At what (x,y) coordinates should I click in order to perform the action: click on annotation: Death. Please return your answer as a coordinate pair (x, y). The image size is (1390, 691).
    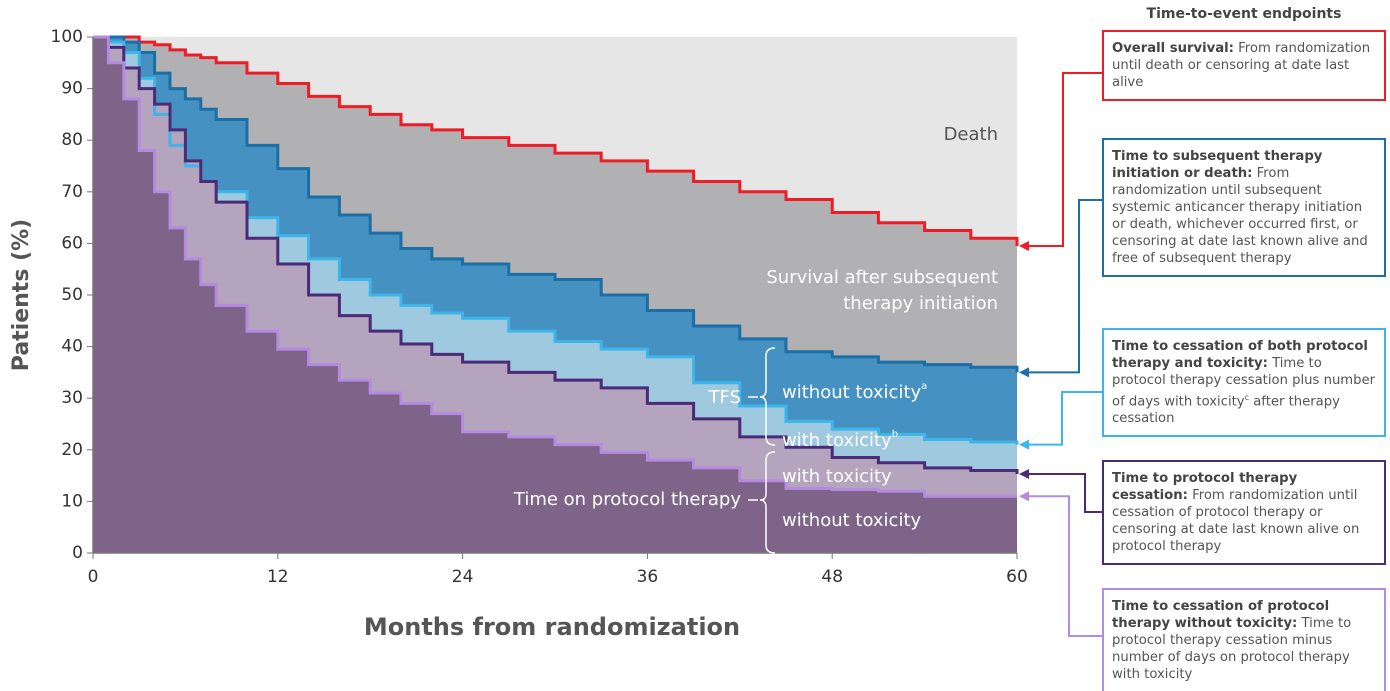
    Looking at the image, I should click on (971, 134).